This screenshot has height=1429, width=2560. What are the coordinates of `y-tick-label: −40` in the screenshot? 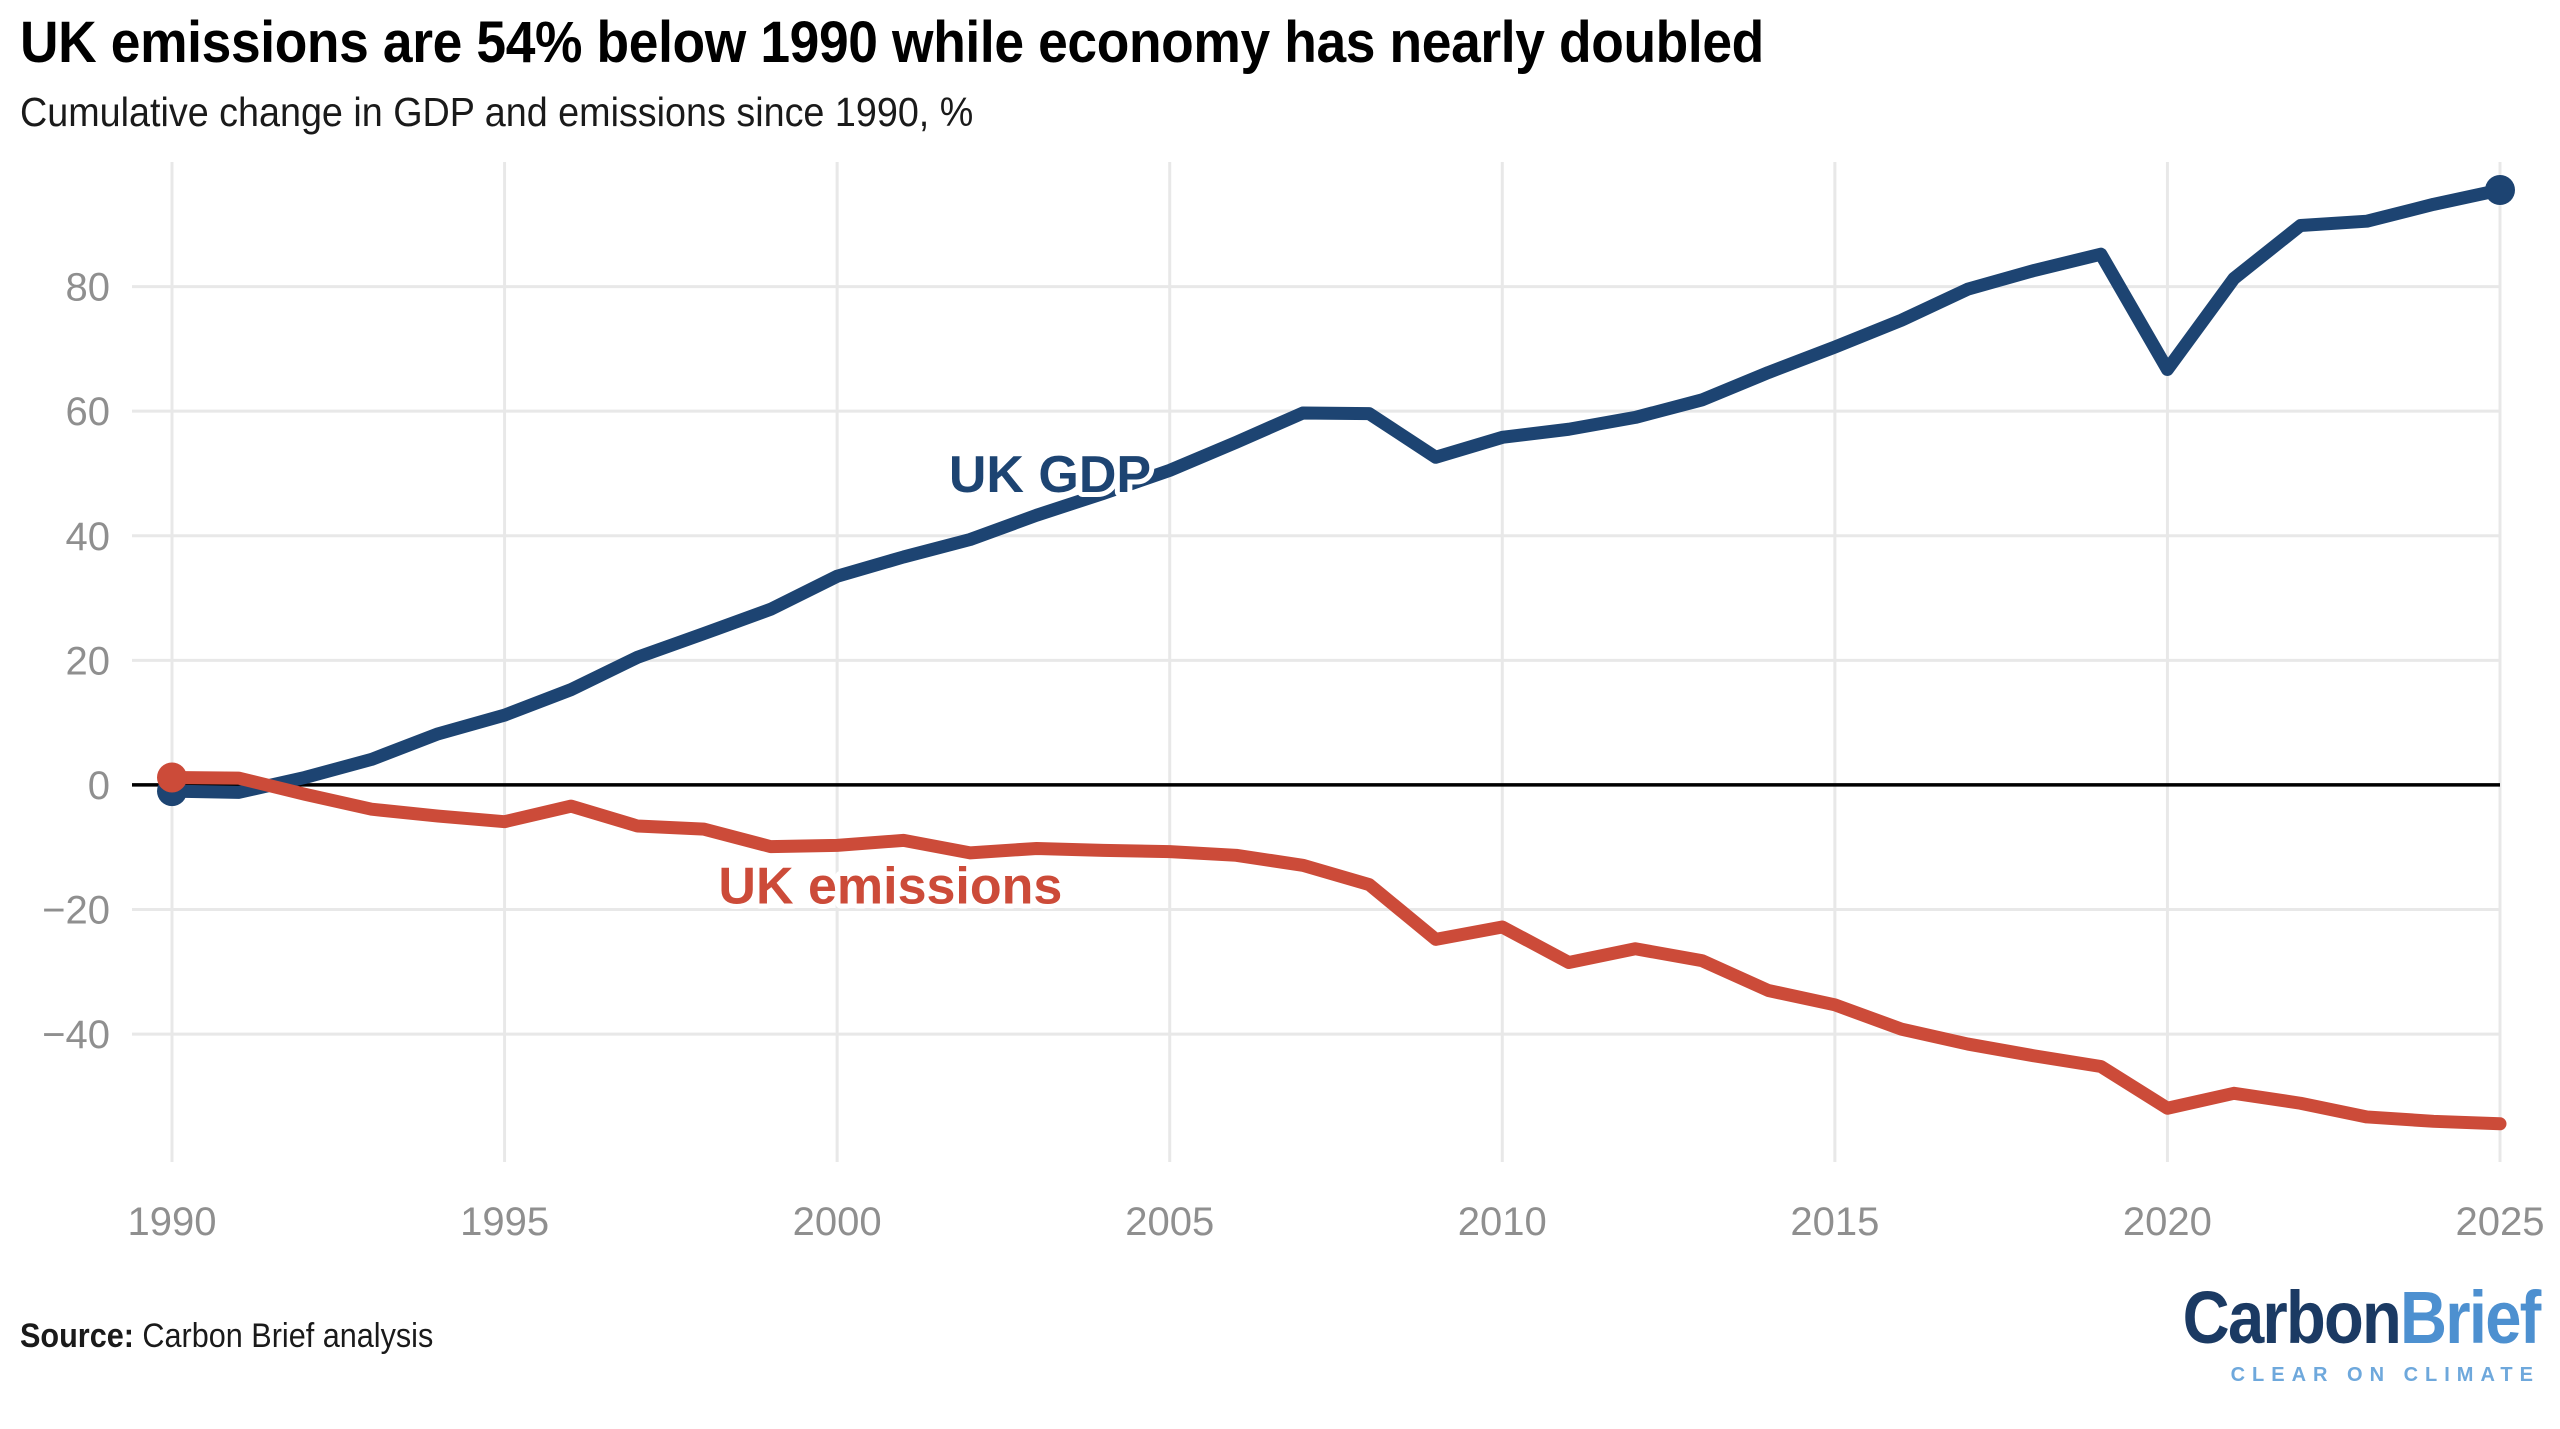 It's located at (76, 1035).